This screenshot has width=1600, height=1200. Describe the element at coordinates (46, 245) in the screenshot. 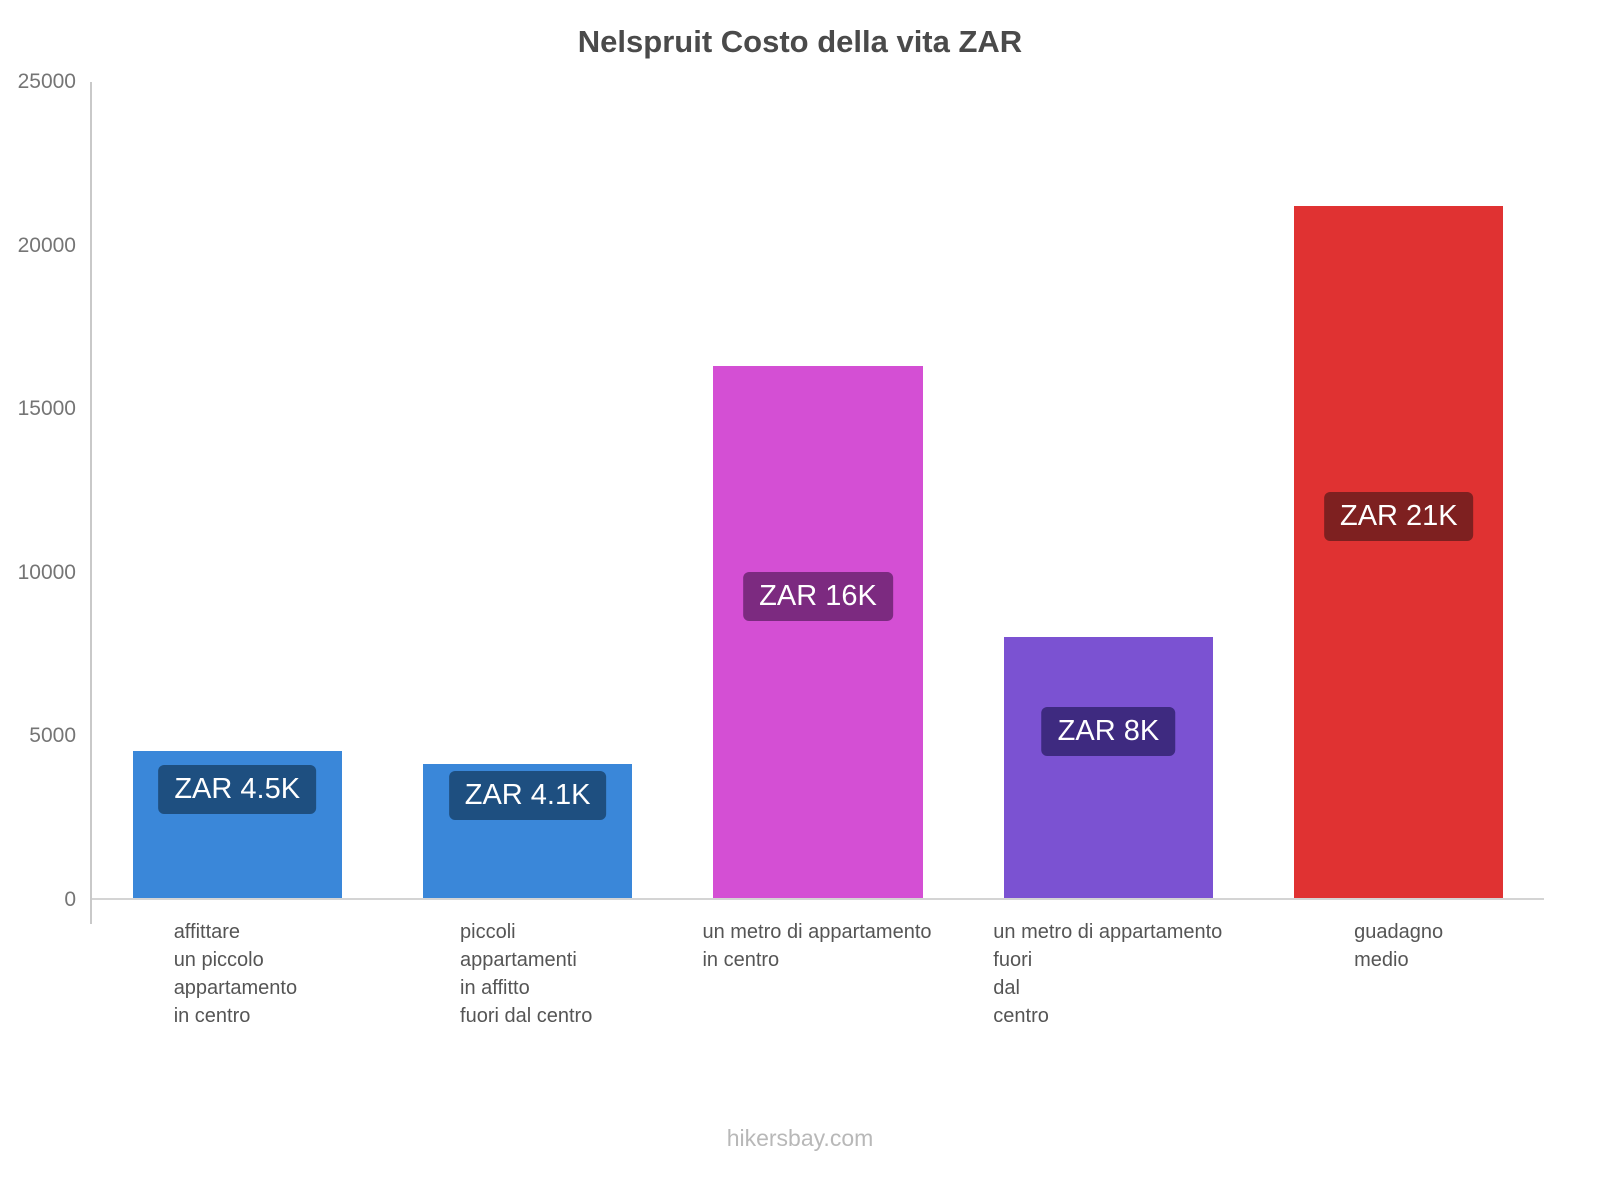

I see `y-tick-label: 20000` at that location.